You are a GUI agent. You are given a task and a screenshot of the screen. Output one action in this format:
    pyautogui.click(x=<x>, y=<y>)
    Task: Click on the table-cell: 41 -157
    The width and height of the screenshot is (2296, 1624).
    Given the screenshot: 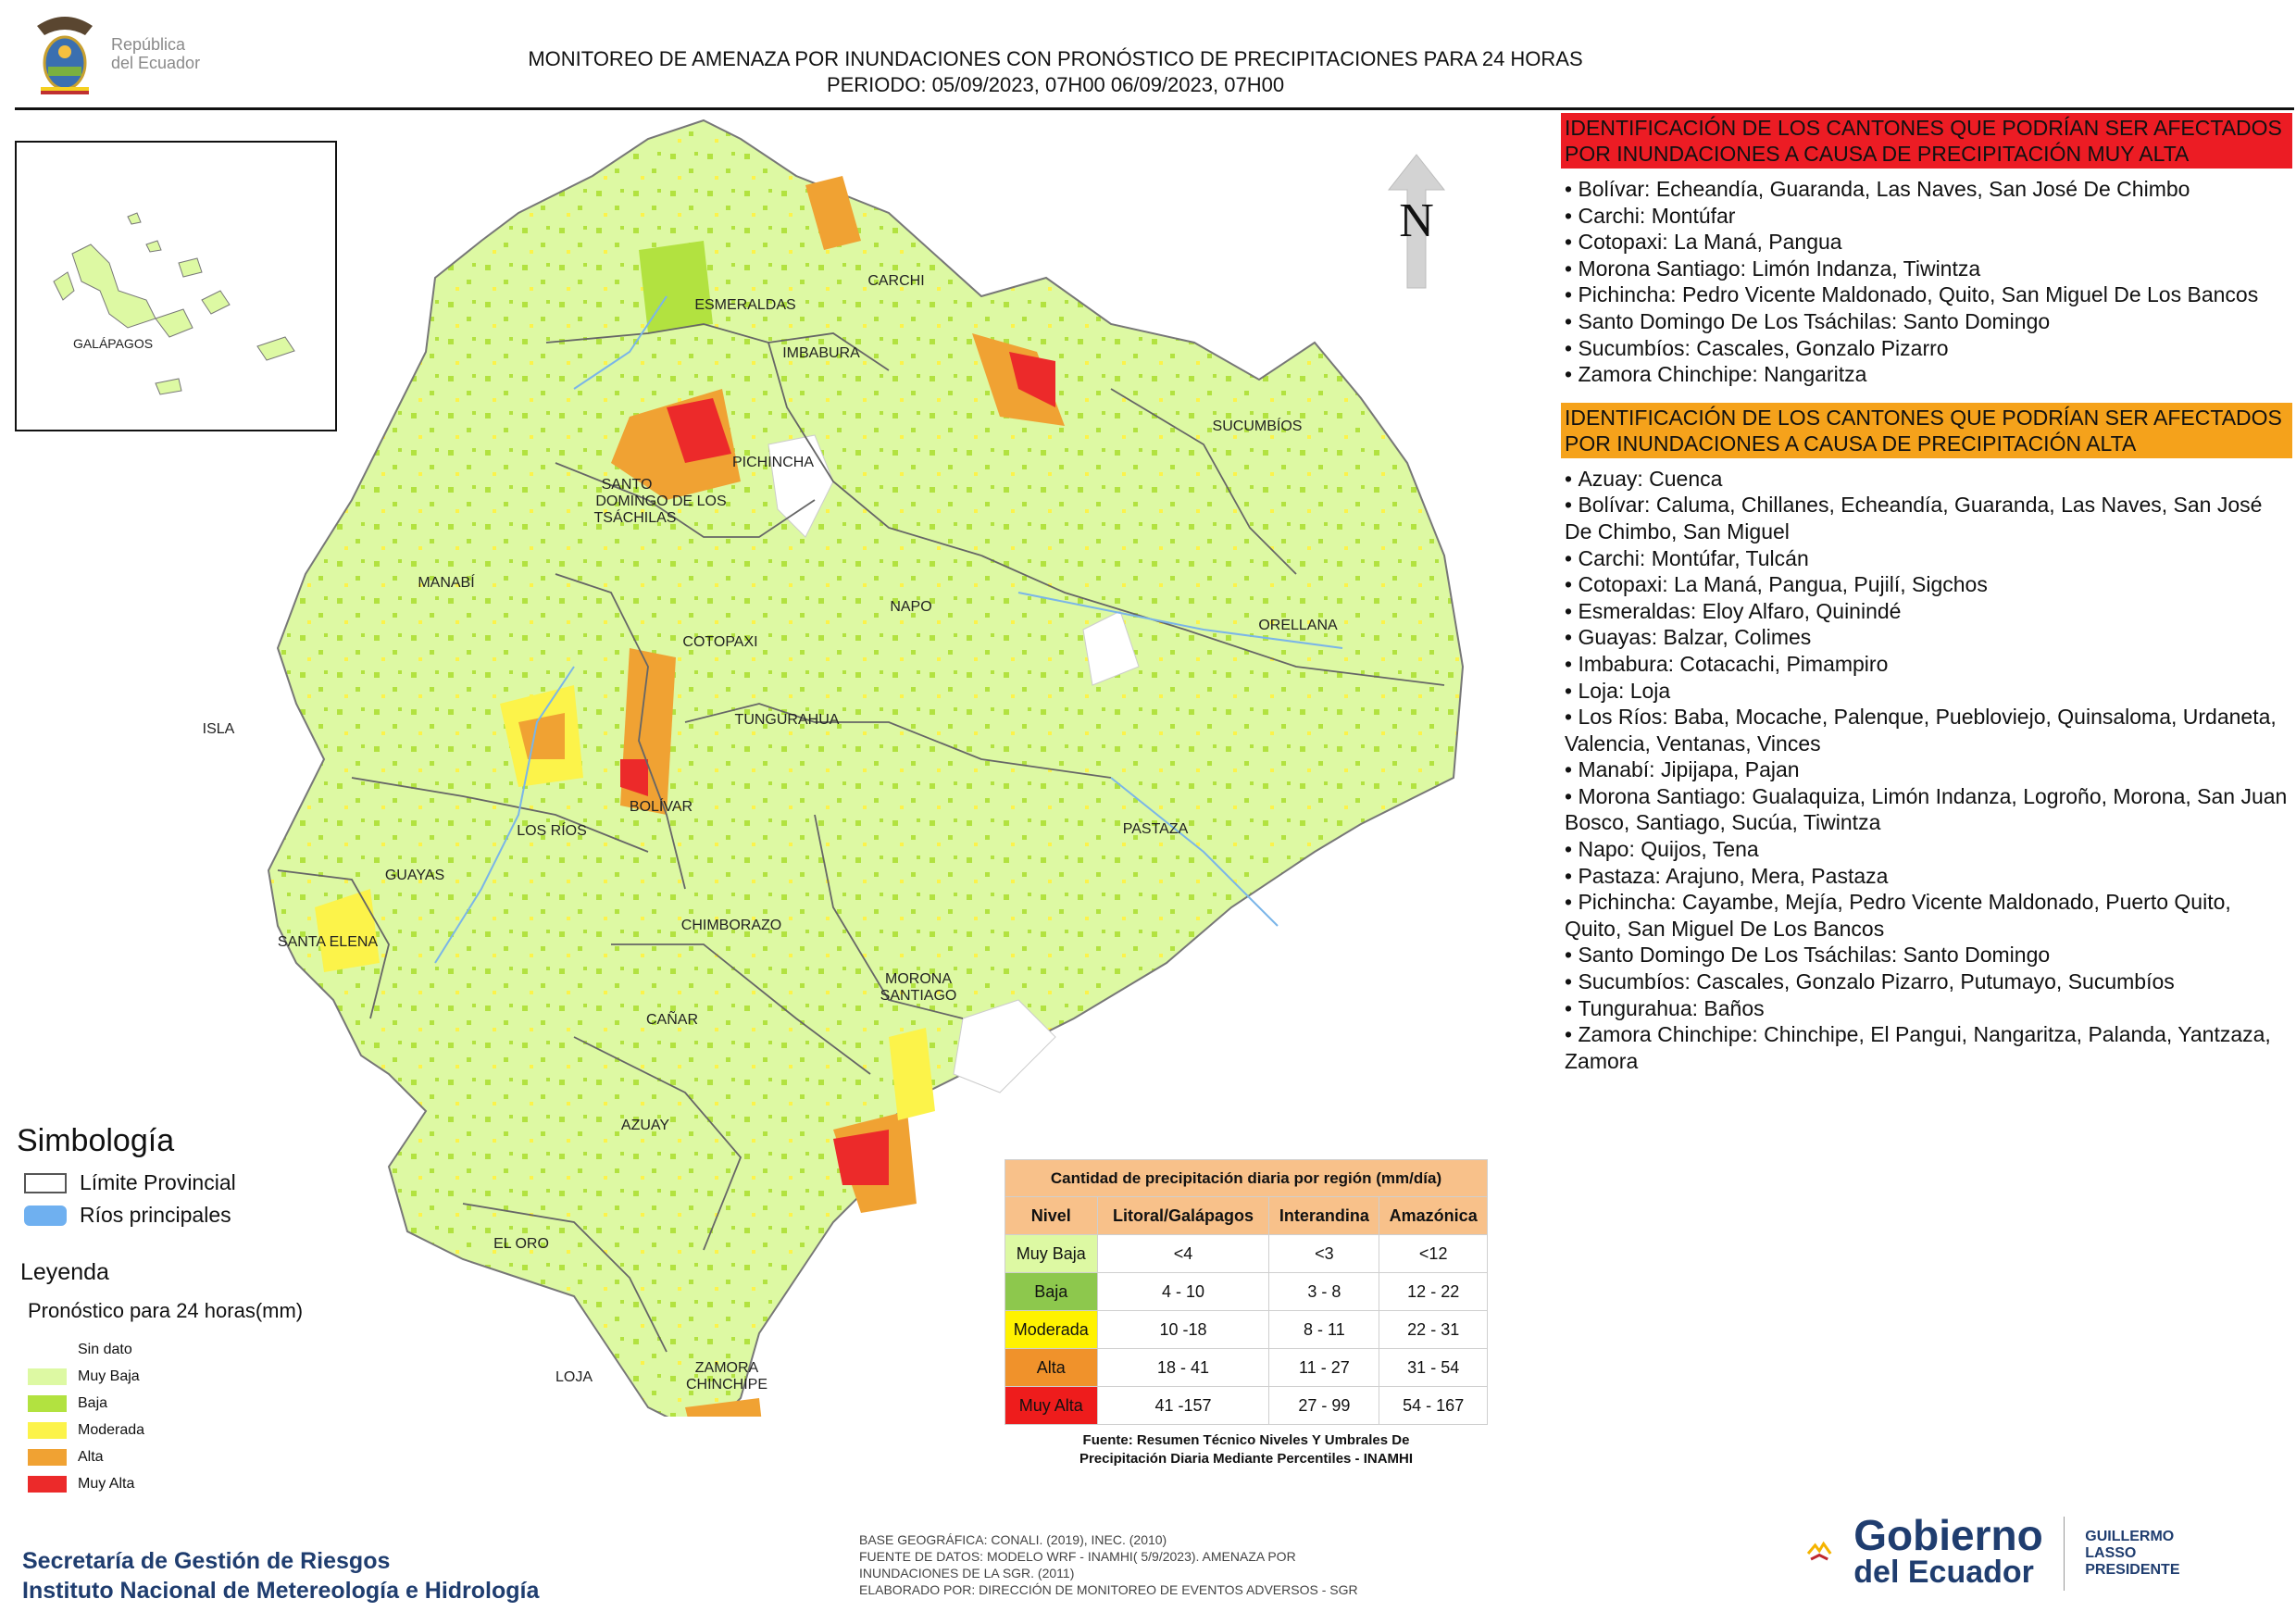 What is the action you would take?
    pyautogui.click(x=1183, y=1405)
    